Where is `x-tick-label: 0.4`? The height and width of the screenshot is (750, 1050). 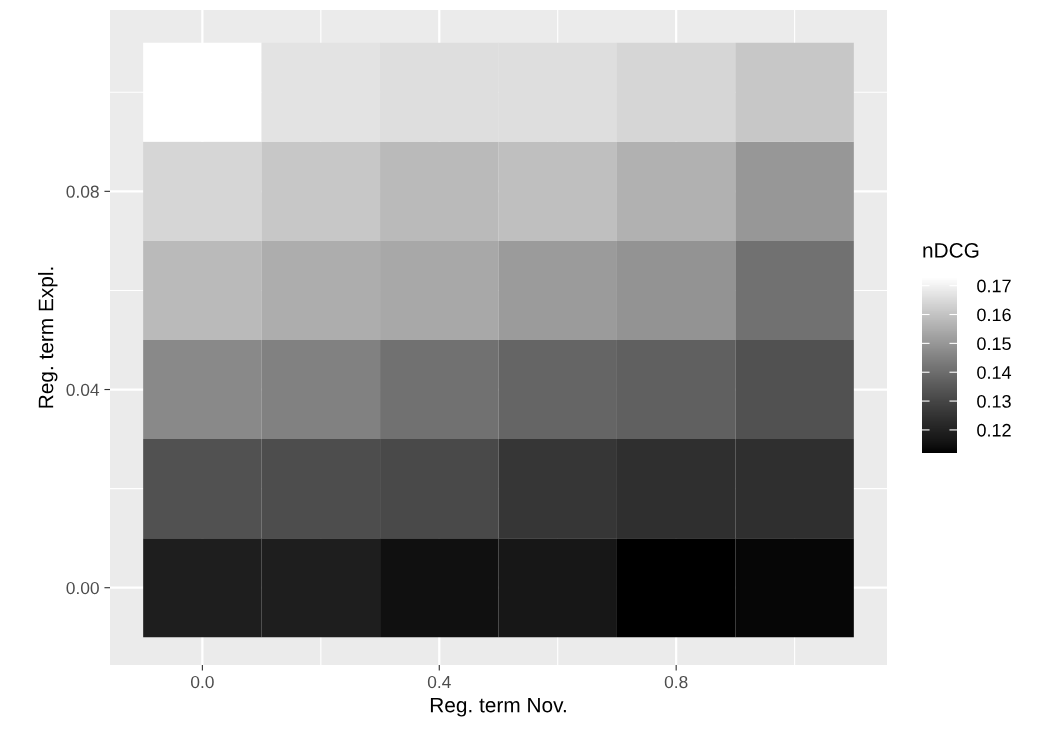 x-tick-label: 0.4 is located at coordinates (439, 682).